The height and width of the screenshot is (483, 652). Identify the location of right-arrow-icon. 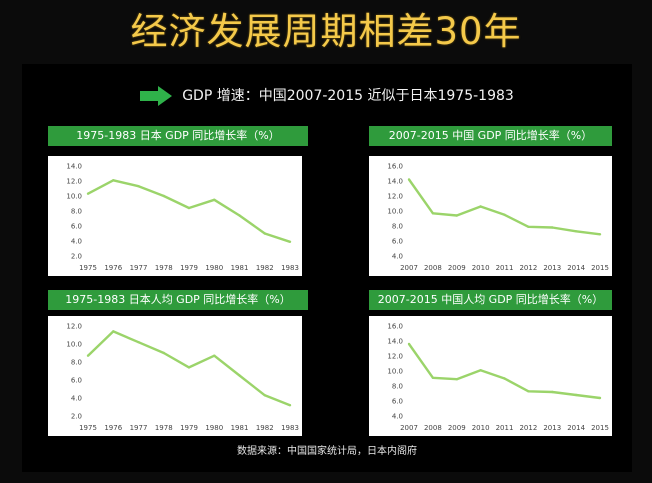
(156, 96).